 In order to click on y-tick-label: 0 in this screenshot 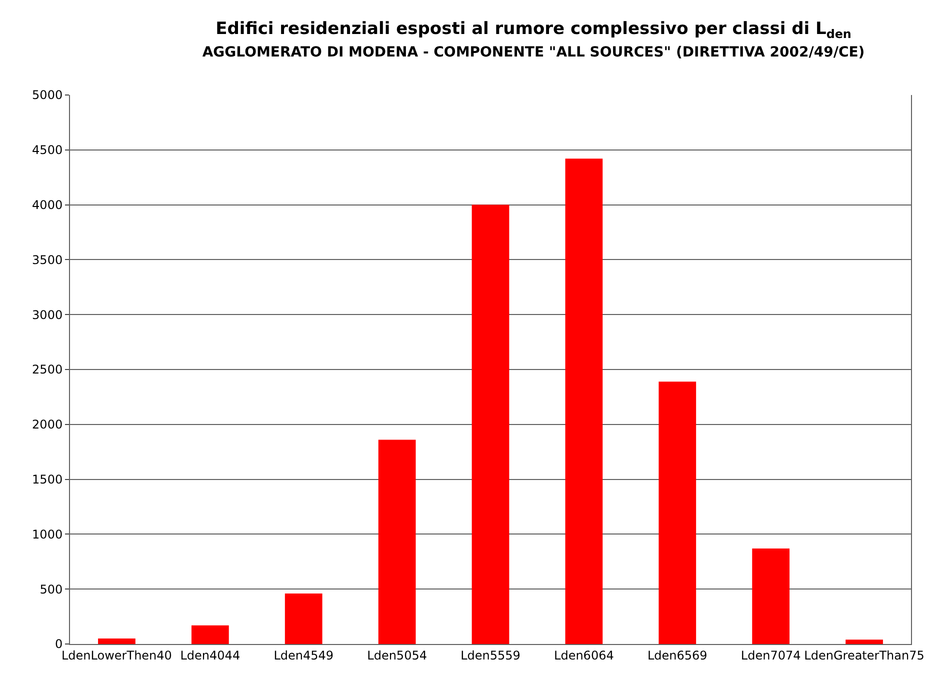, I will do `click(58, 644)`.